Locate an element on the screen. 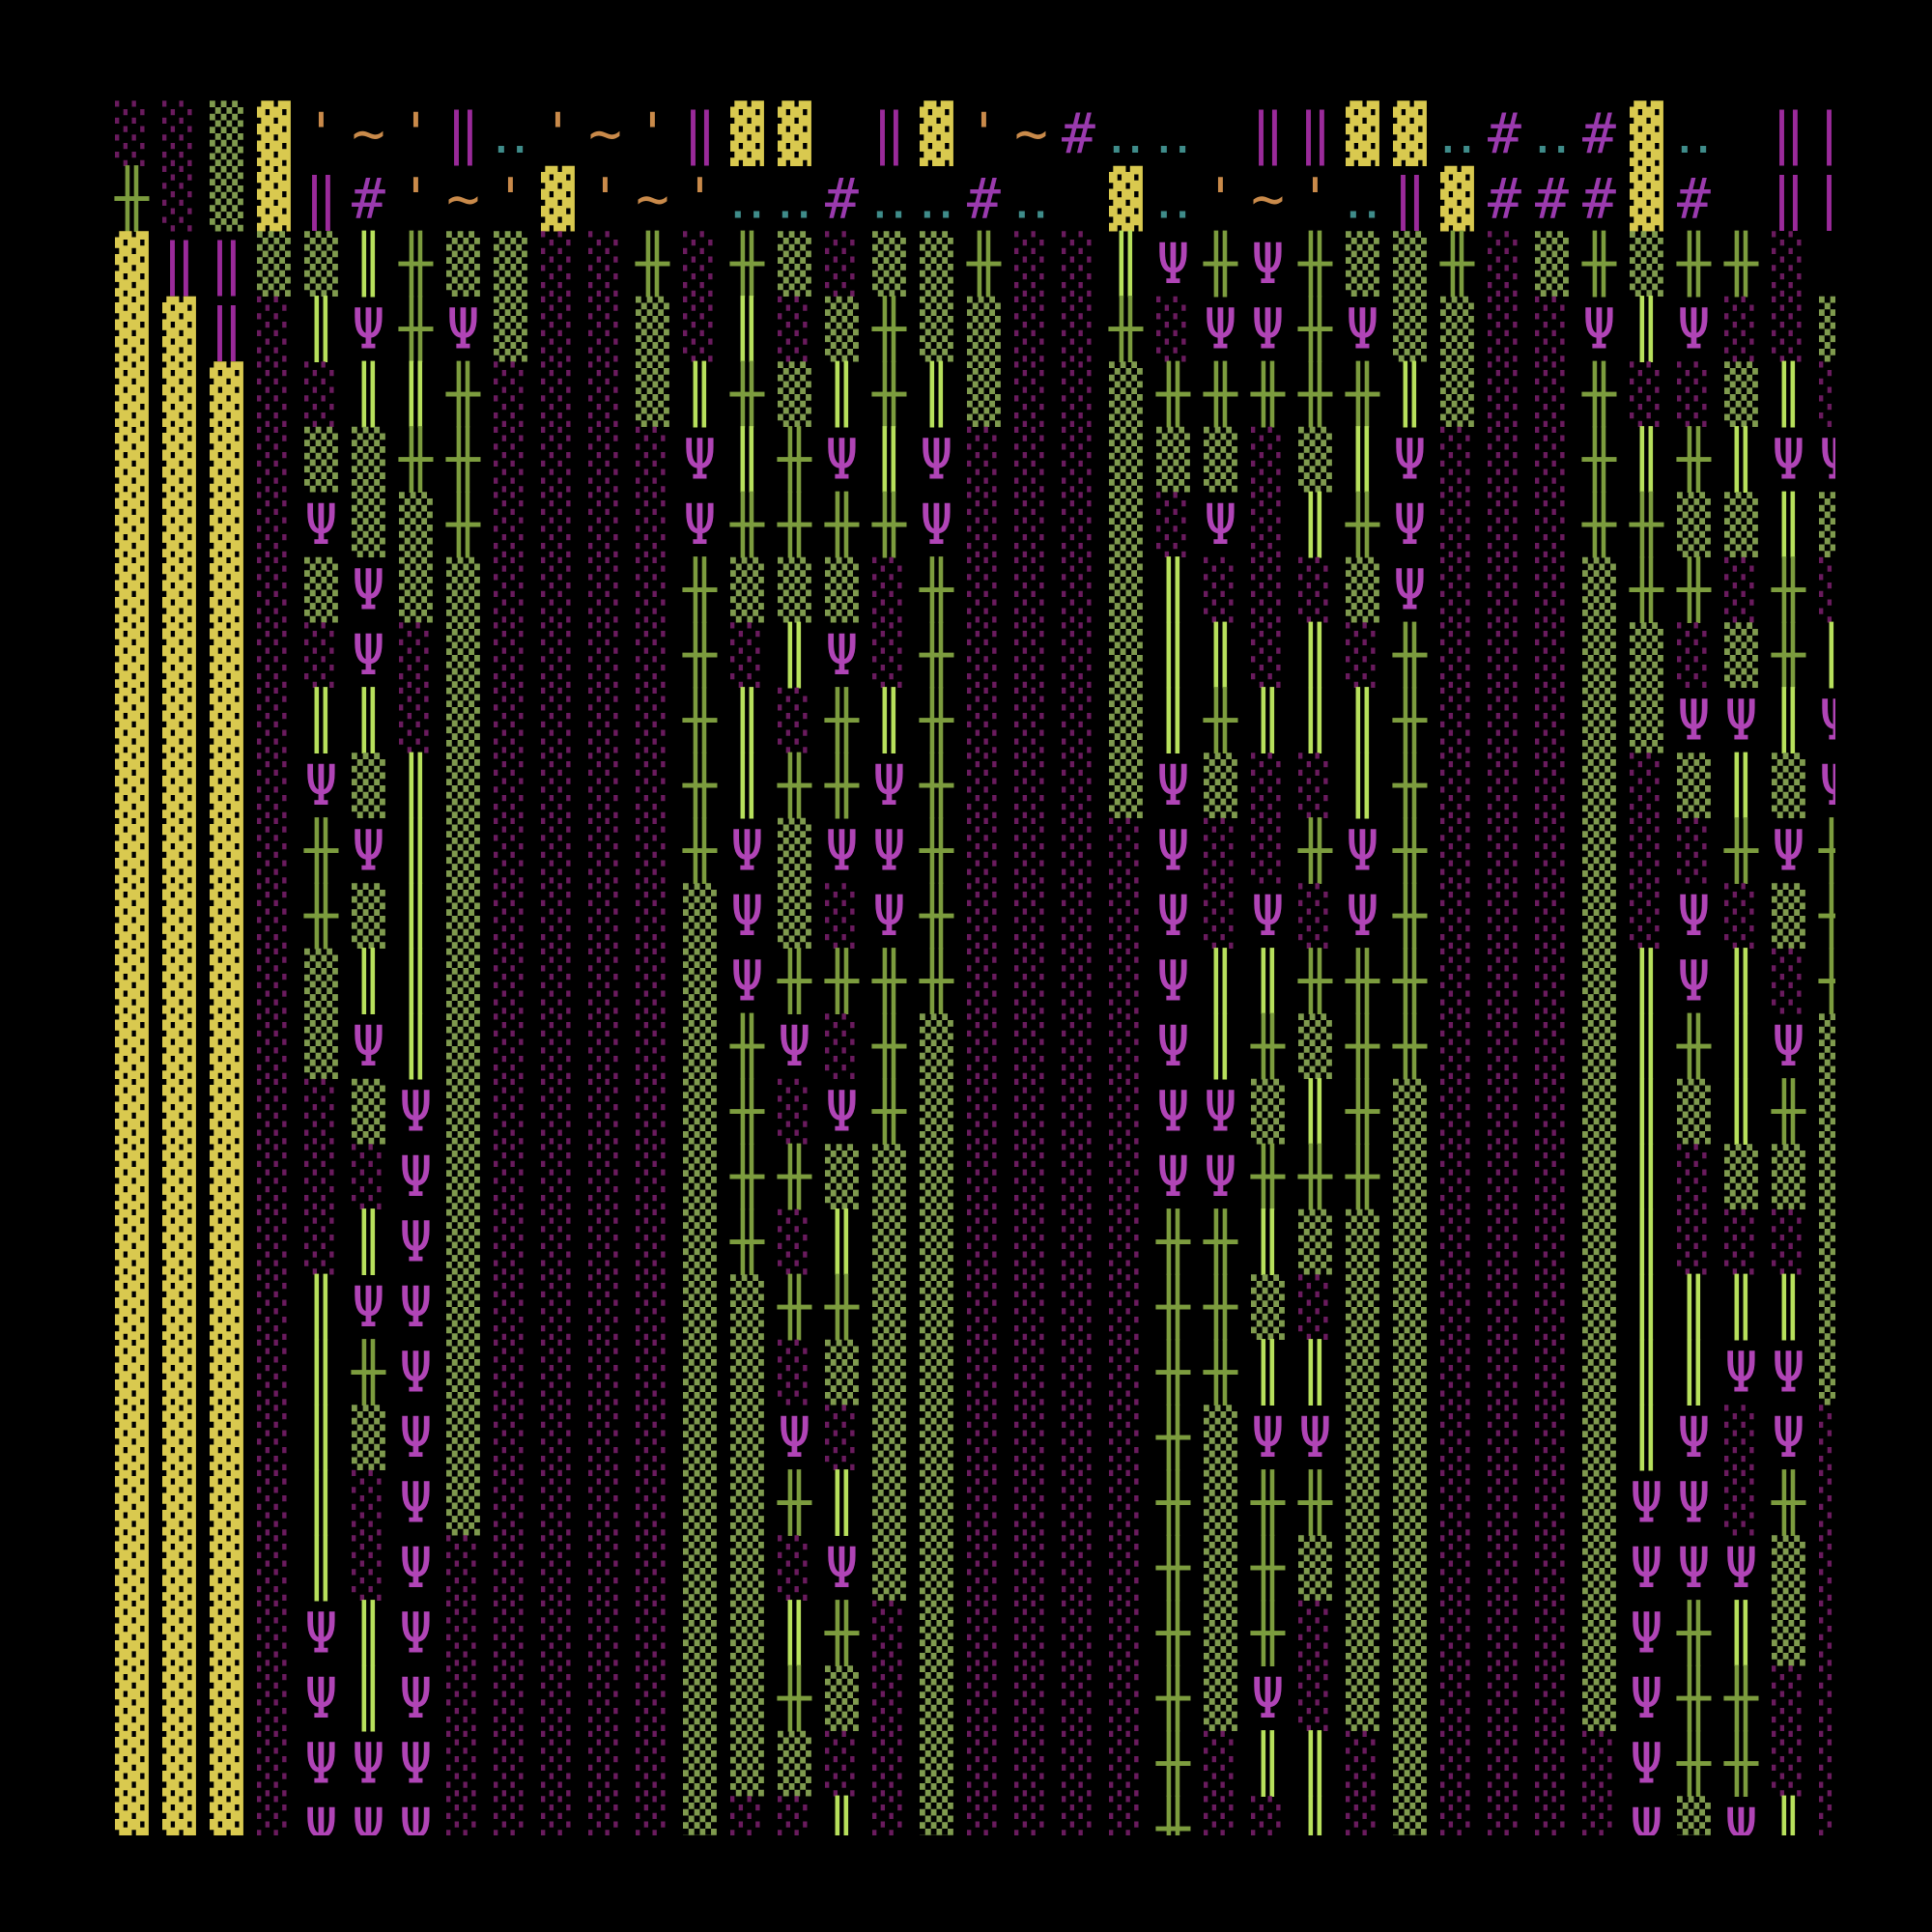  glyph: # is located at coordinates (1552, 199).